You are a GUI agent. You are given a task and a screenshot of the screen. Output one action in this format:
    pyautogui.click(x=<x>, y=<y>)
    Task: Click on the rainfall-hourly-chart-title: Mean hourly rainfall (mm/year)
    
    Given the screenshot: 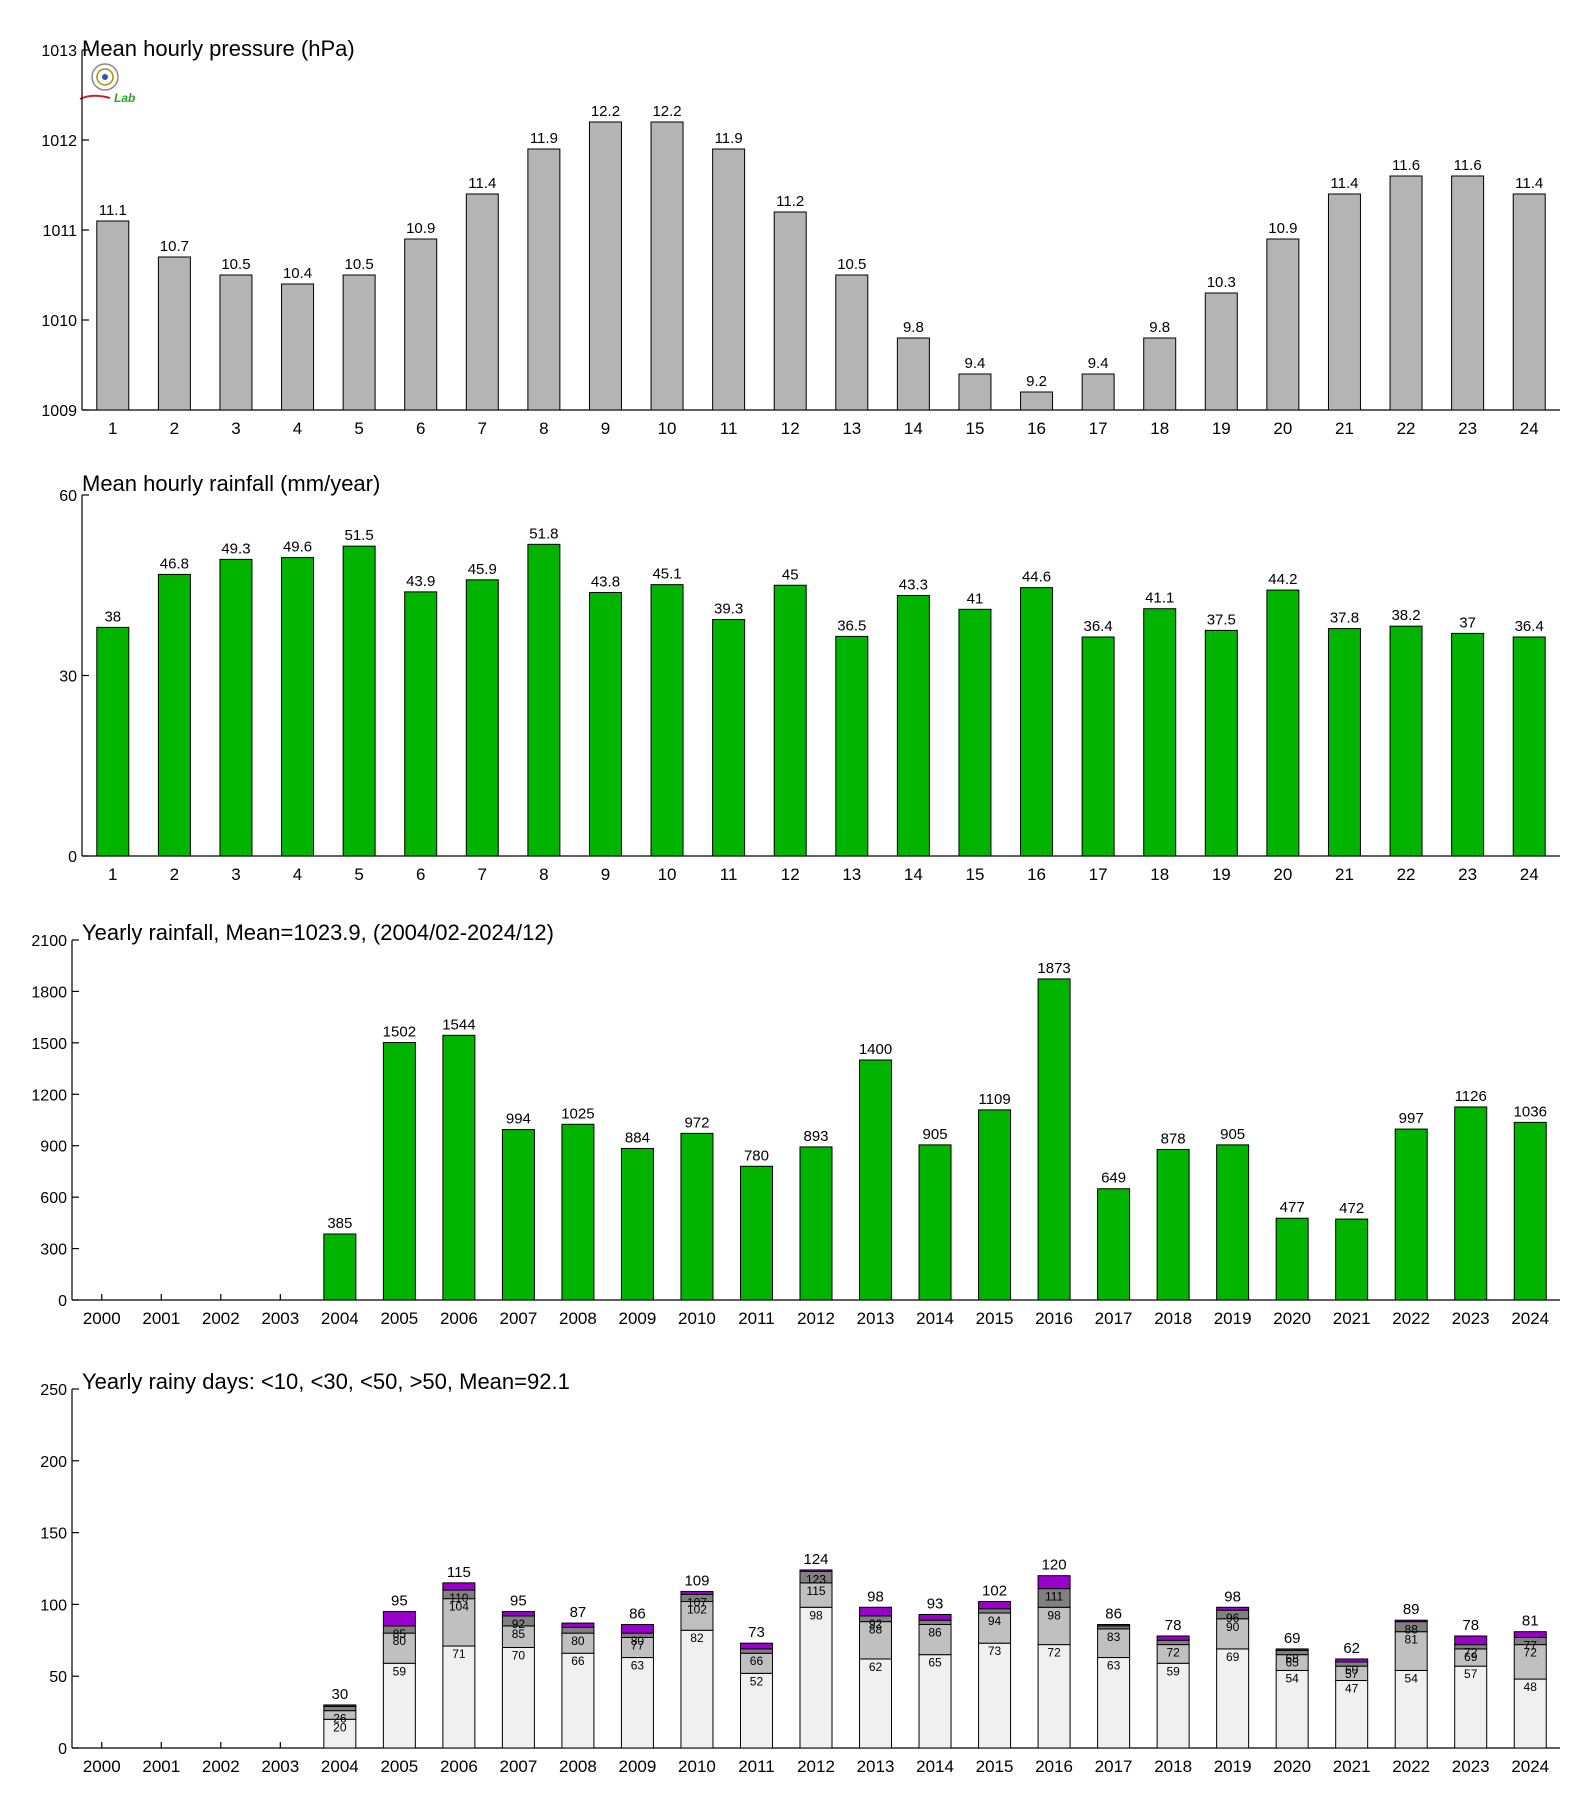 What is the action you would take?
    pyautogui.click(x=231, y=483)
    